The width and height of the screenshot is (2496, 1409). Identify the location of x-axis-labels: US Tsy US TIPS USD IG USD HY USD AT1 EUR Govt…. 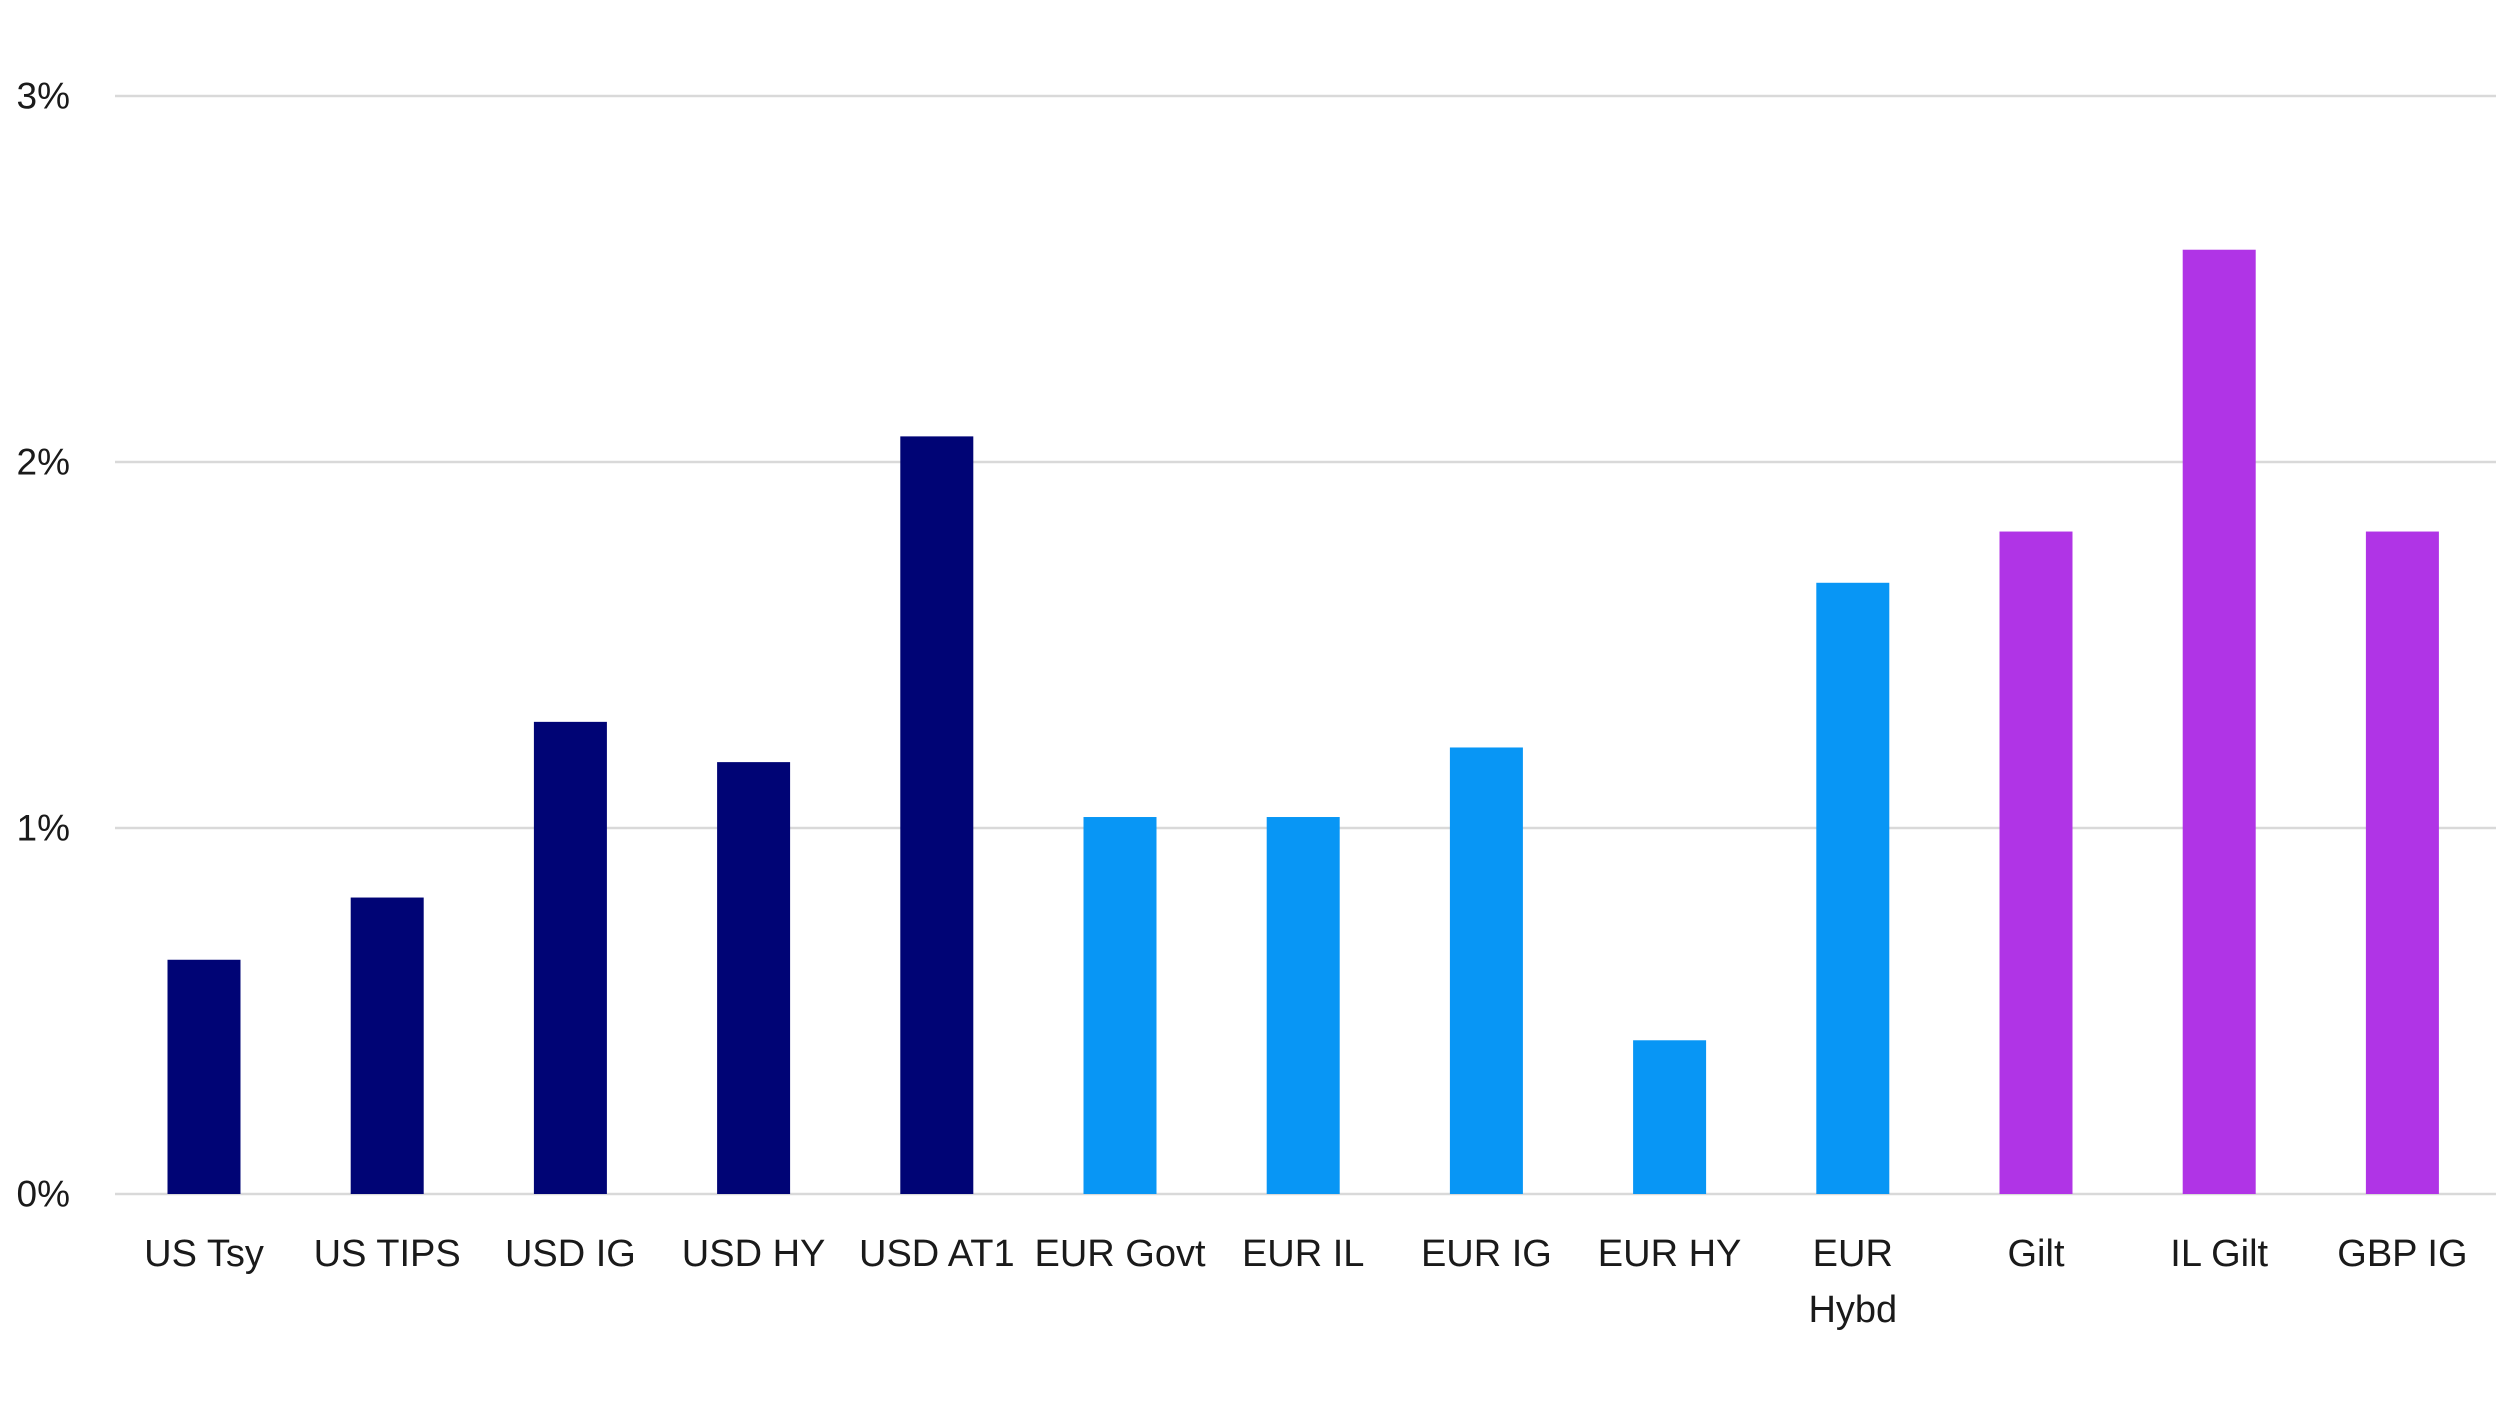
(1305, 1282).